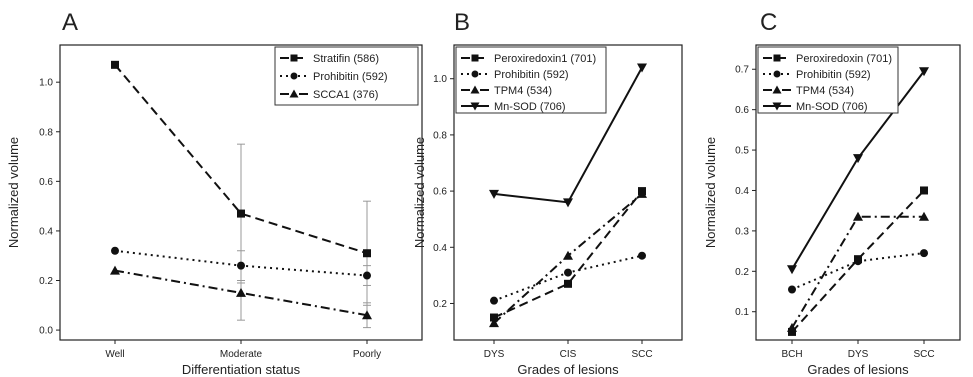  What do you see at coordinates (241, 354) in the screenshot?
I see `x-tick-label: Moderate` at bounding box center [241, 354].